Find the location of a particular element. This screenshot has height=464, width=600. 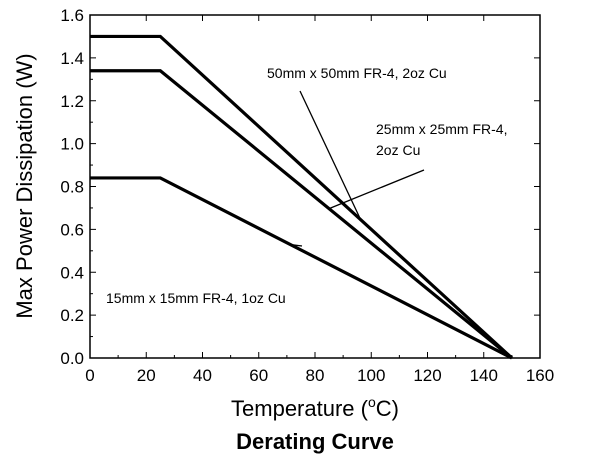

y-tick-label: 0.0 is located at coordinates (72, 358).